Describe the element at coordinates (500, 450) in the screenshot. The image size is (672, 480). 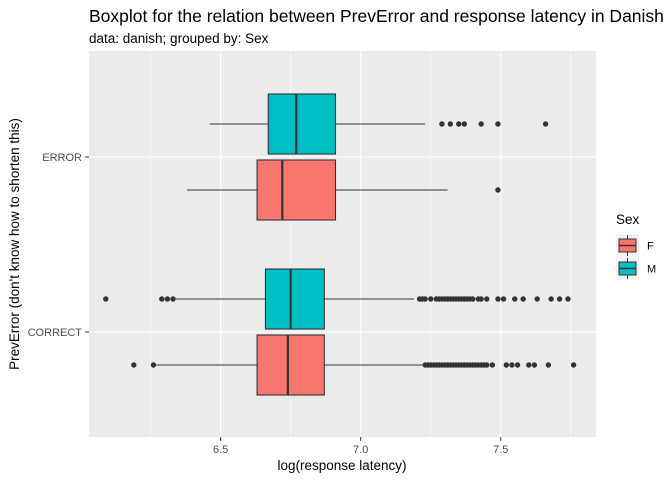
I see `x-tick-label: 7.5` at that location.